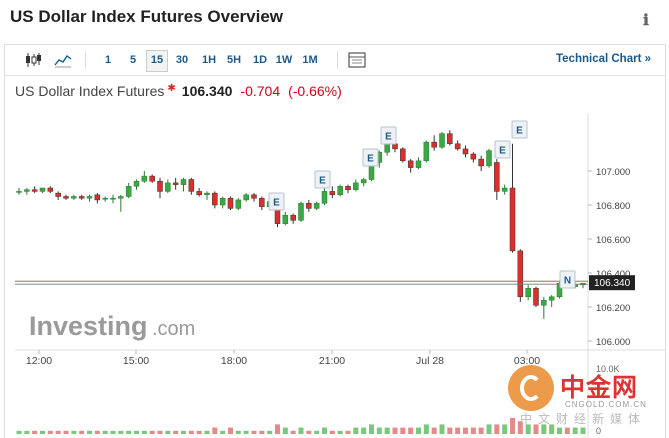 The width and height of the screenshot is (669, 438). I want to click on timeframe-1: 1, so click(108, 60).